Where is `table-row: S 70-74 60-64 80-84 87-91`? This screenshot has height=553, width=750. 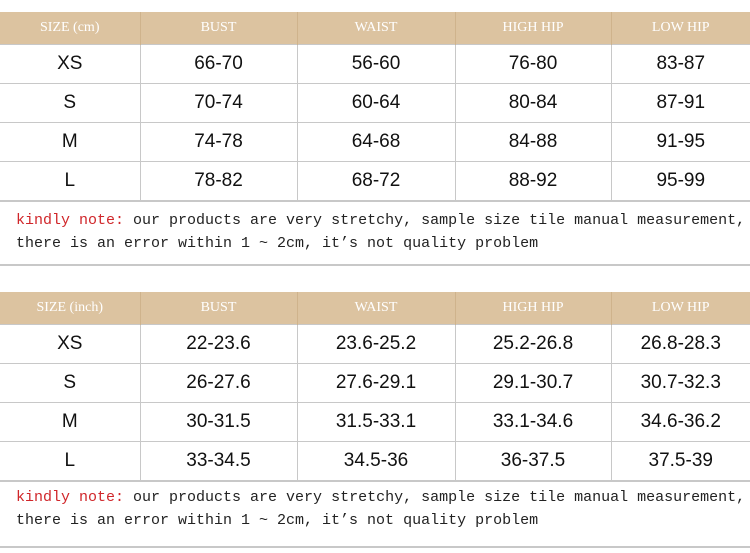 table-row: S 70-74 60-64 80-84 87-91 is located at coordinates (375, 103).